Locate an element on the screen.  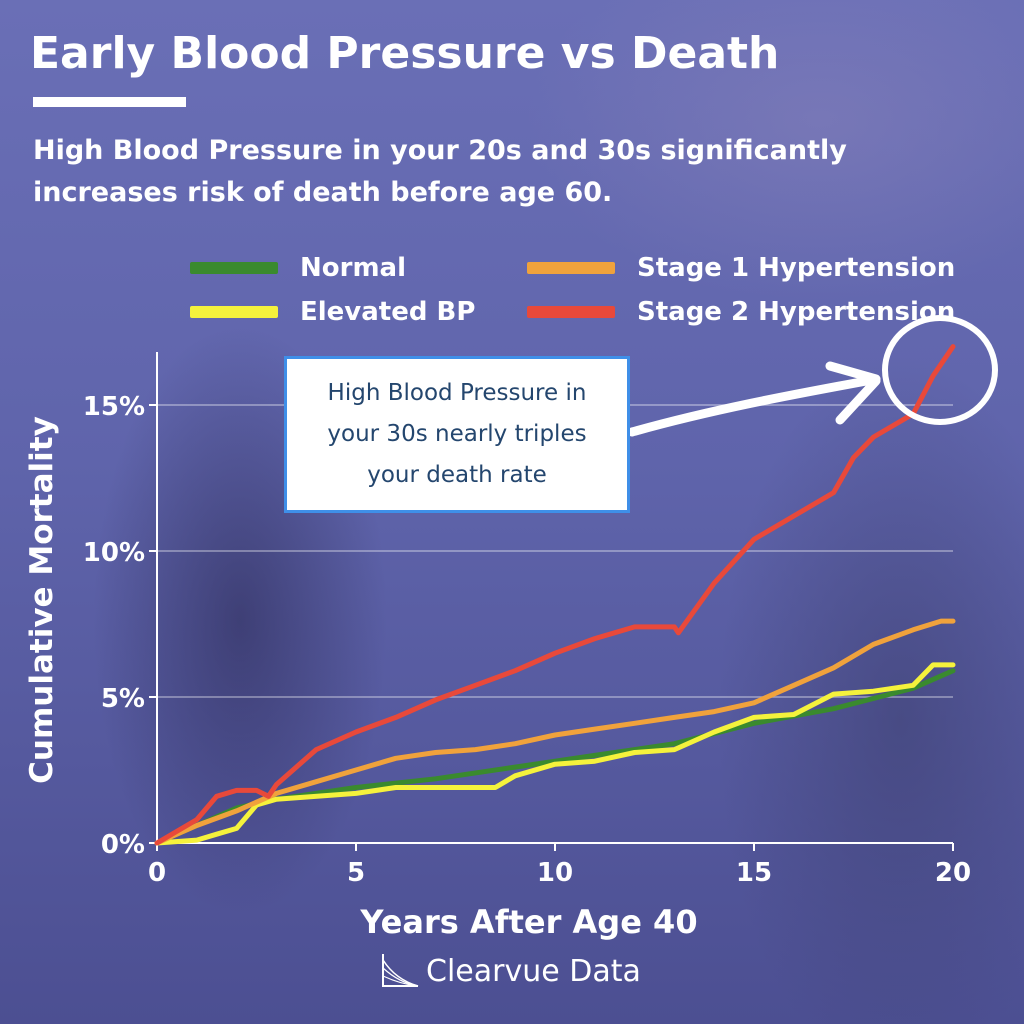
legend-label-stage2: Stage 2 Hypertension is located at coordinates (796, 312).